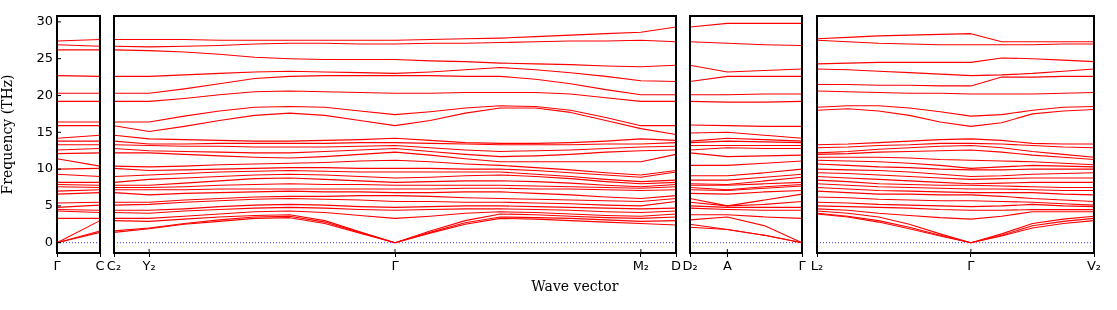 The height and width of the screenshot is (310, 1117). I want to click on y-tick-label: 30, so click(44, 21).